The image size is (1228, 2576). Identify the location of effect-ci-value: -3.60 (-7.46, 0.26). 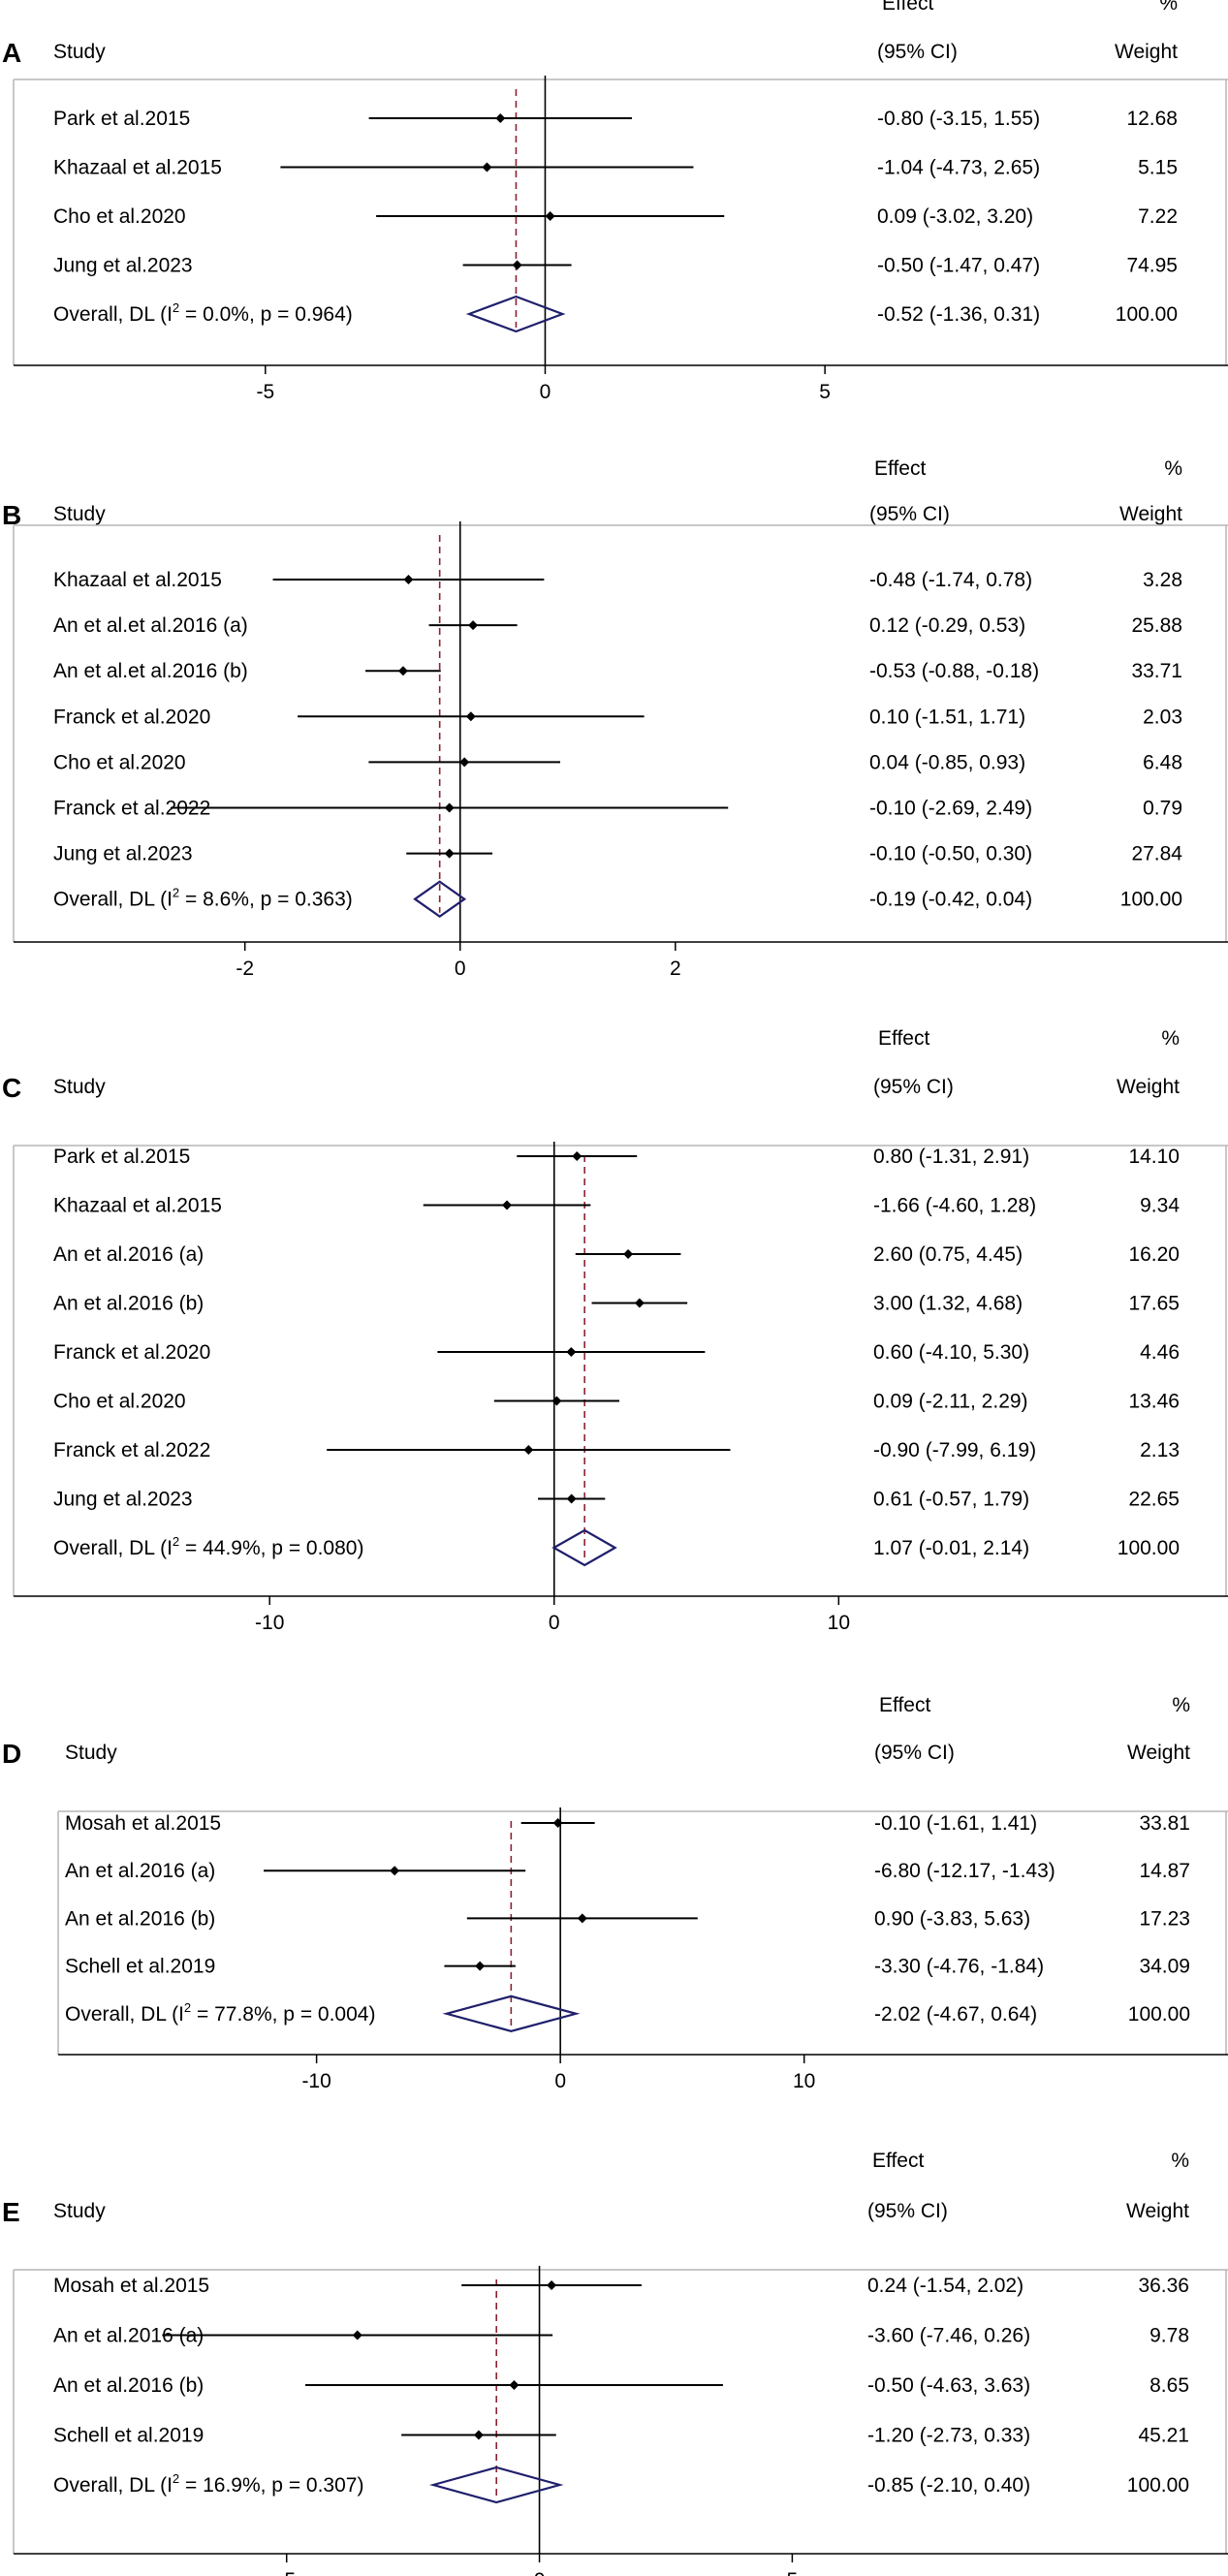
(948, 2336).